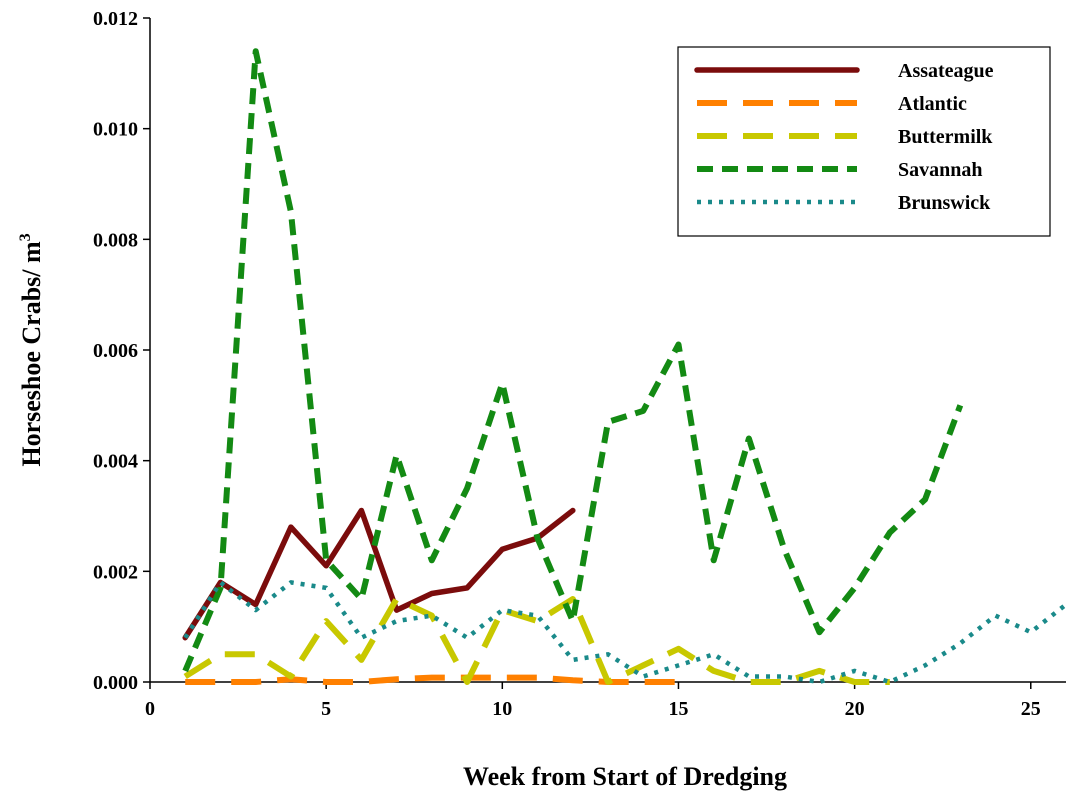 The height and width of the screenshot is (793, 1089). What do you see at coordinates (946, 71) in the screenshot?
I see `legend-label-assateague: Assateague` at bounding box center [946, 71].